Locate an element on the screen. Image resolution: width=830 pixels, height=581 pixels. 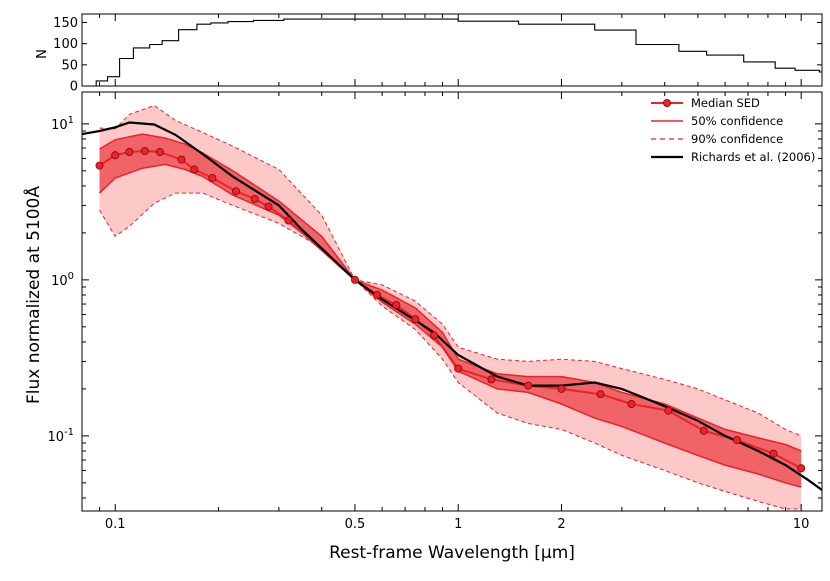
histogram-y-axis-label: N is located at coordinates (42, 54).